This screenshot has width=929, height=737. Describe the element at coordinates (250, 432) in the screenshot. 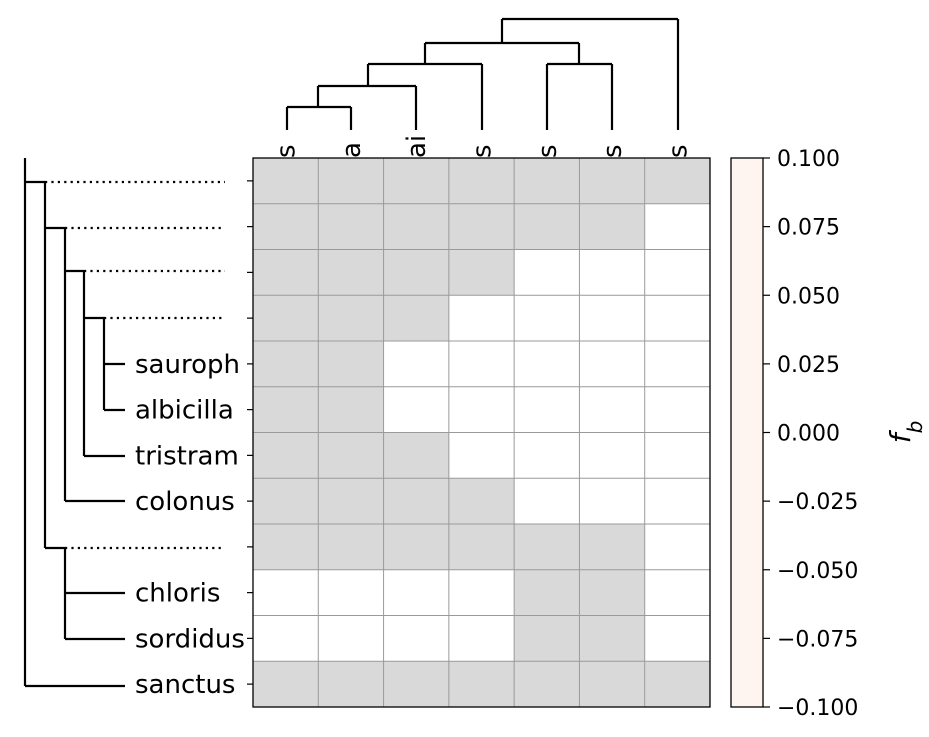

I see `row-ticks` at that location.